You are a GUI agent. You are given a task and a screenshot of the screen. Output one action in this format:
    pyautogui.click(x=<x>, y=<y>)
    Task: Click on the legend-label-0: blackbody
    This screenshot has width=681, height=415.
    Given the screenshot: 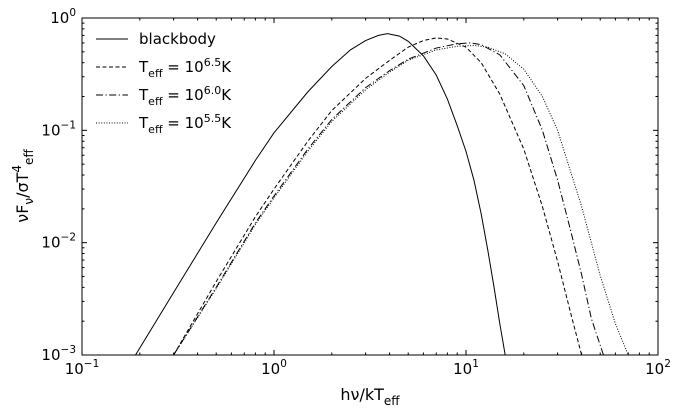 What is the action you would take?
    pyautogui.click(x=177, y=39)
    